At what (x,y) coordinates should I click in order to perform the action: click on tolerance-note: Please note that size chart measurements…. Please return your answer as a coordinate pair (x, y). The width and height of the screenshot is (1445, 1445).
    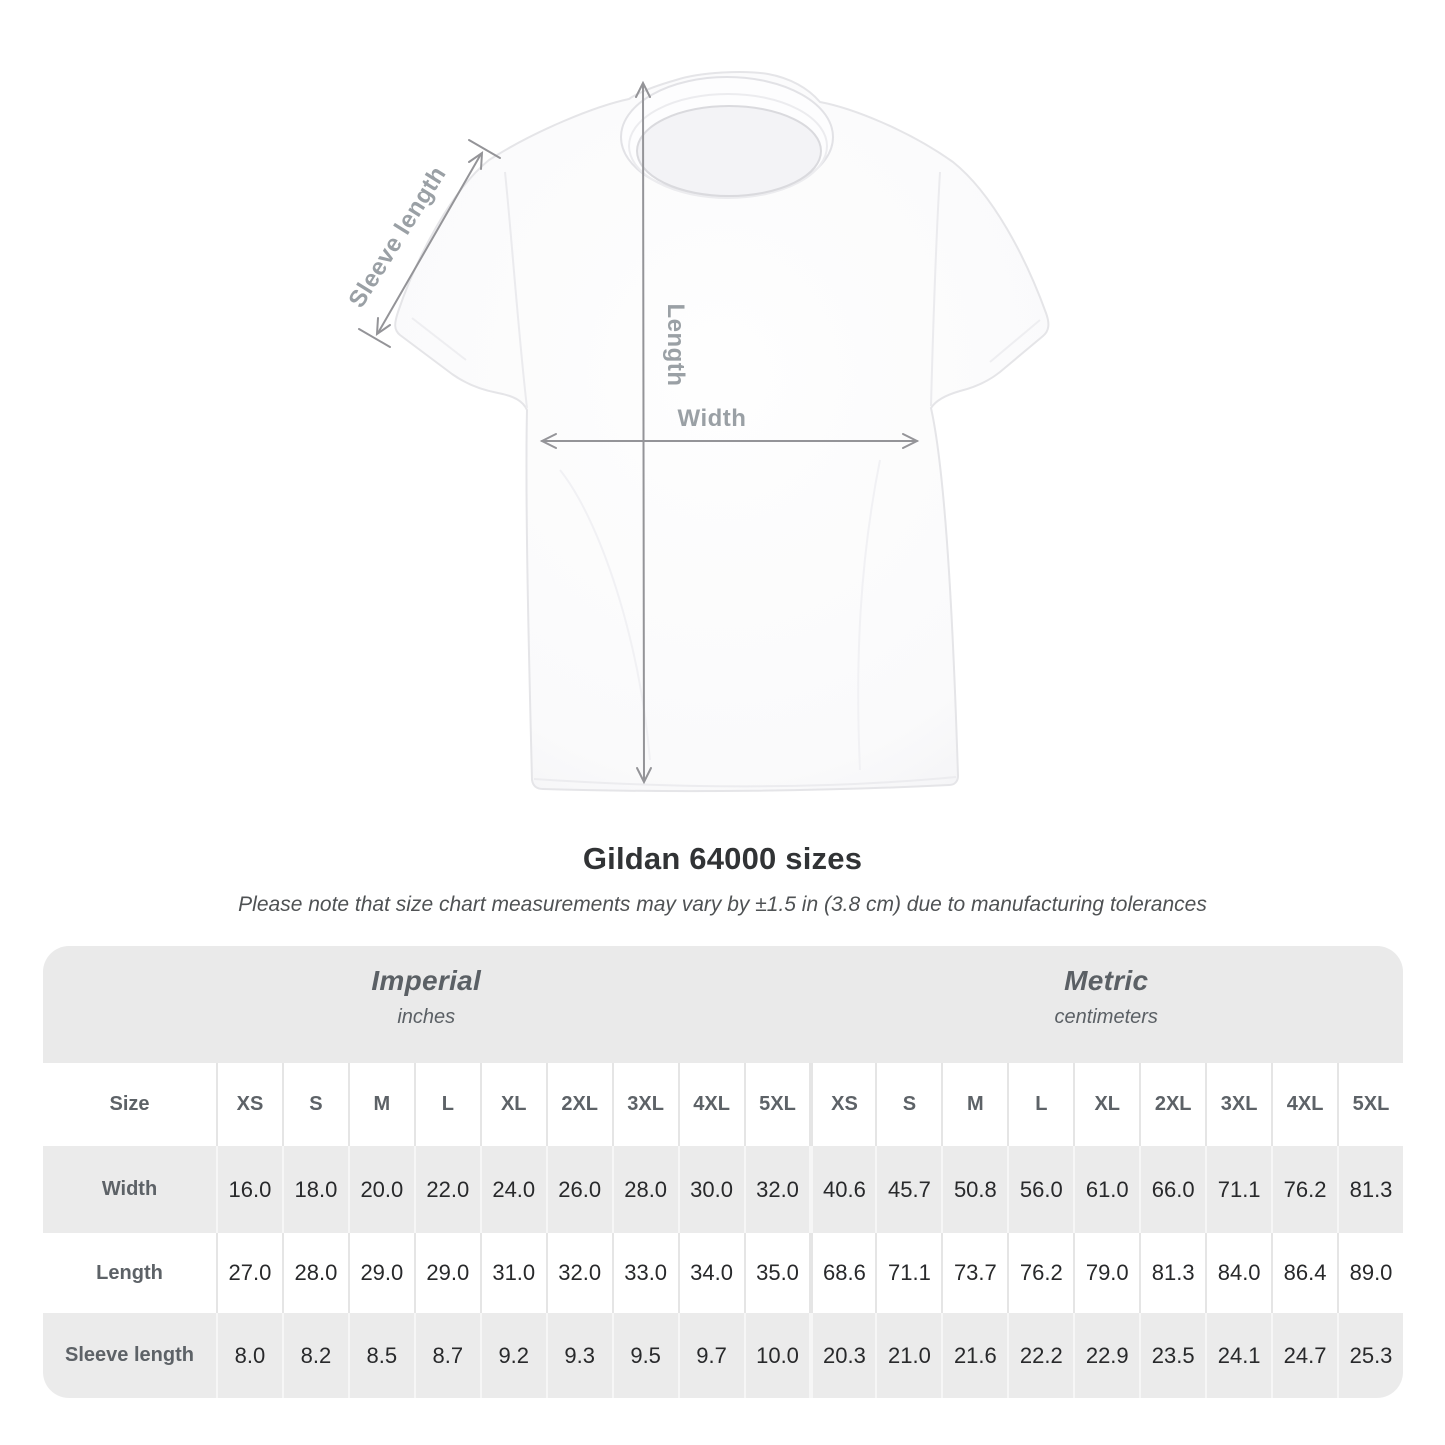
    Looking at the image, I should click on (722, 904).